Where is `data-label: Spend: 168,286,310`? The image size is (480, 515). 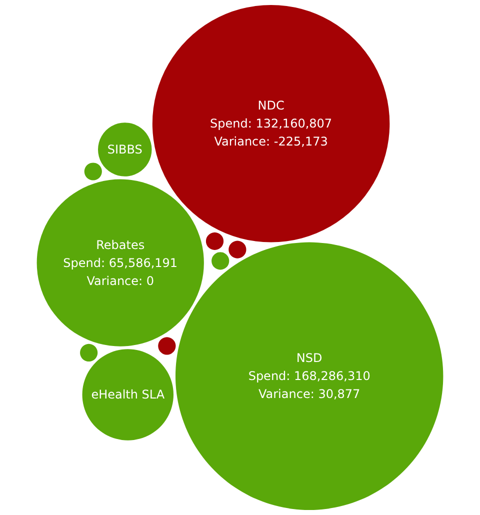 data-label: Spend: 168,286,310 is located at coordinates (309, 376).